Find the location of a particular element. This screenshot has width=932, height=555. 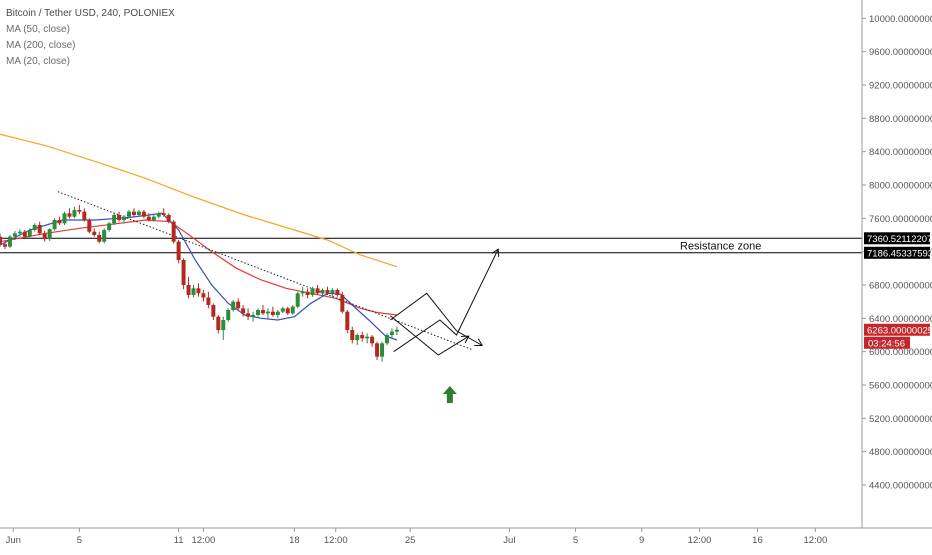

legend-ma-200: MA (200, close) is located at coordinates (41, 45).